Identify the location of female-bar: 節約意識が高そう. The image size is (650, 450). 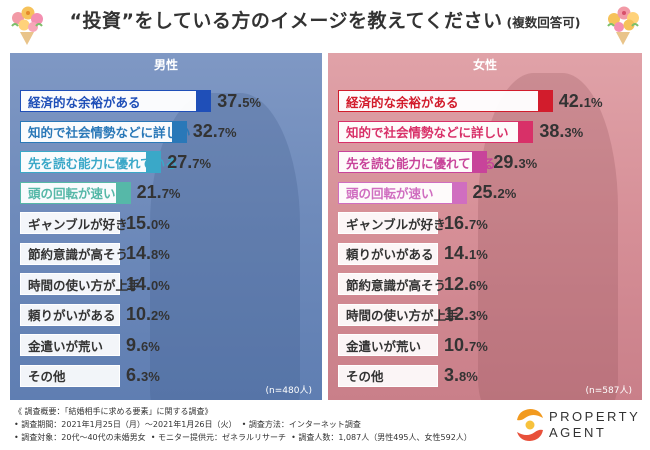
(392, 284).